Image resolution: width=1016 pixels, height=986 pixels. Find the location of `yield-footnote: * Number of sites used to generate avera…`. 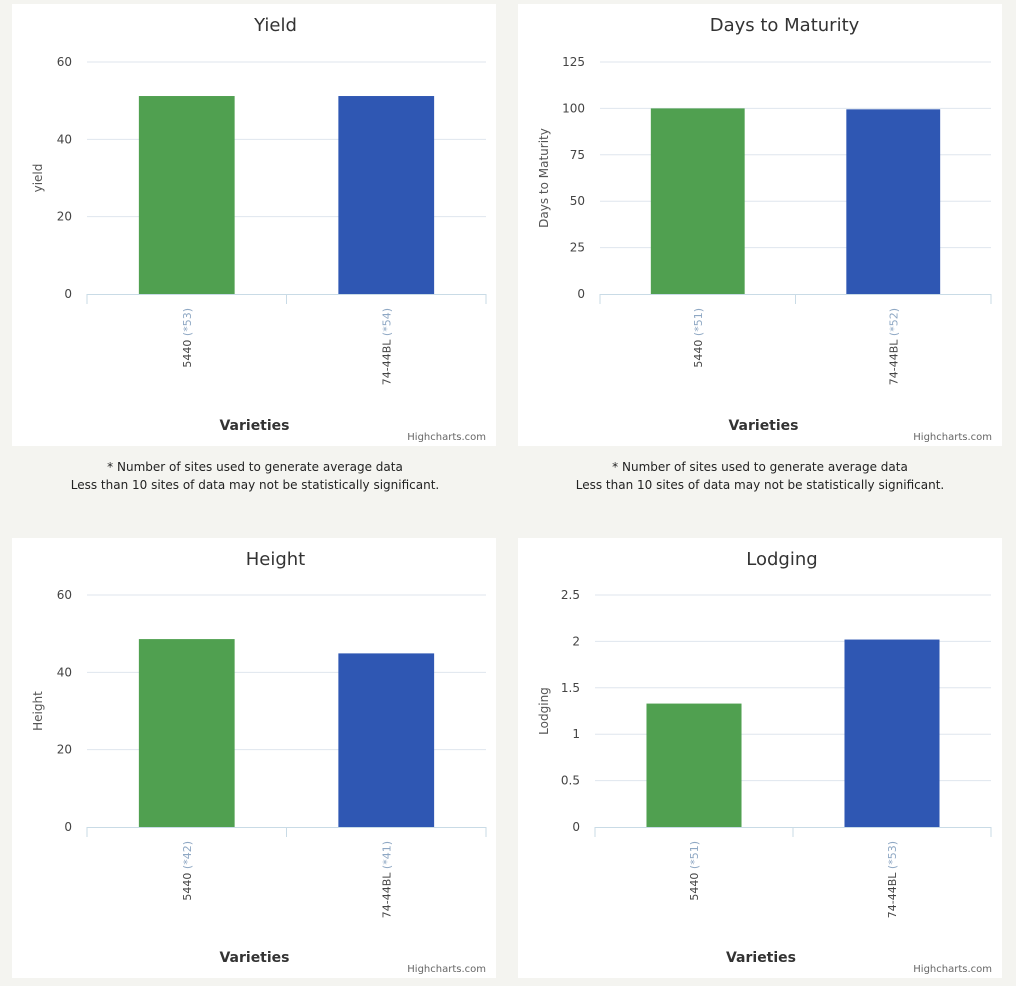

yield-footnote: * Number of sites used to generate avera… is located at coordinates (255, 476).